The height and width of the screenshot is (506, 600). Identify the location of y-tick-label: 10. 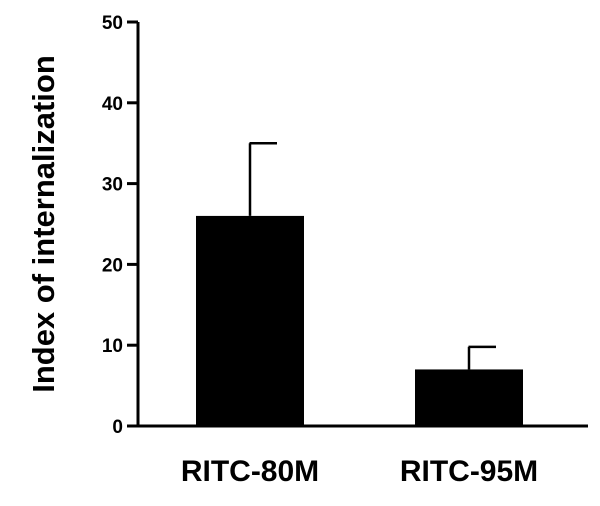
(112, 346).